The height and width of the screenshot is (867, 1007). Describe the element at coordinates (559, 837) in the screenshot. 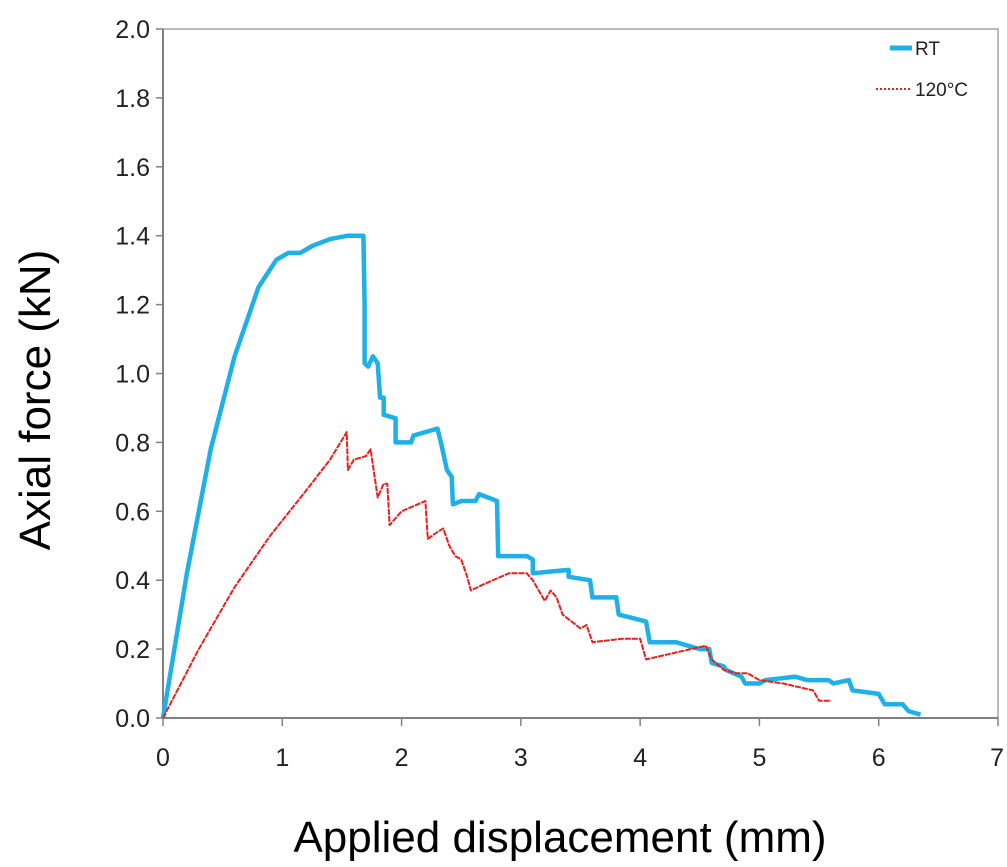

I see `x-axis-title: Applied displacement (mm)` at that location.